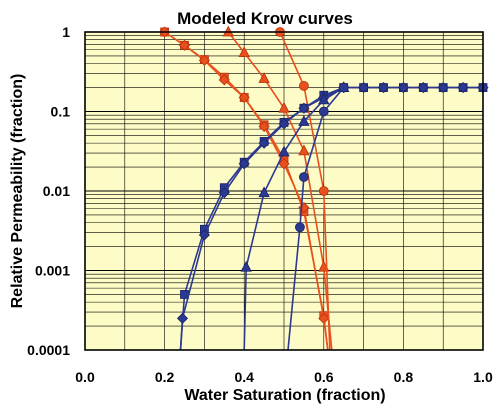 The height and width of the screenshot is (410, 500). Describe the element at coordinates (48, 350) in the screenshot. I see `y-tick-label: 0.0001` at that location.